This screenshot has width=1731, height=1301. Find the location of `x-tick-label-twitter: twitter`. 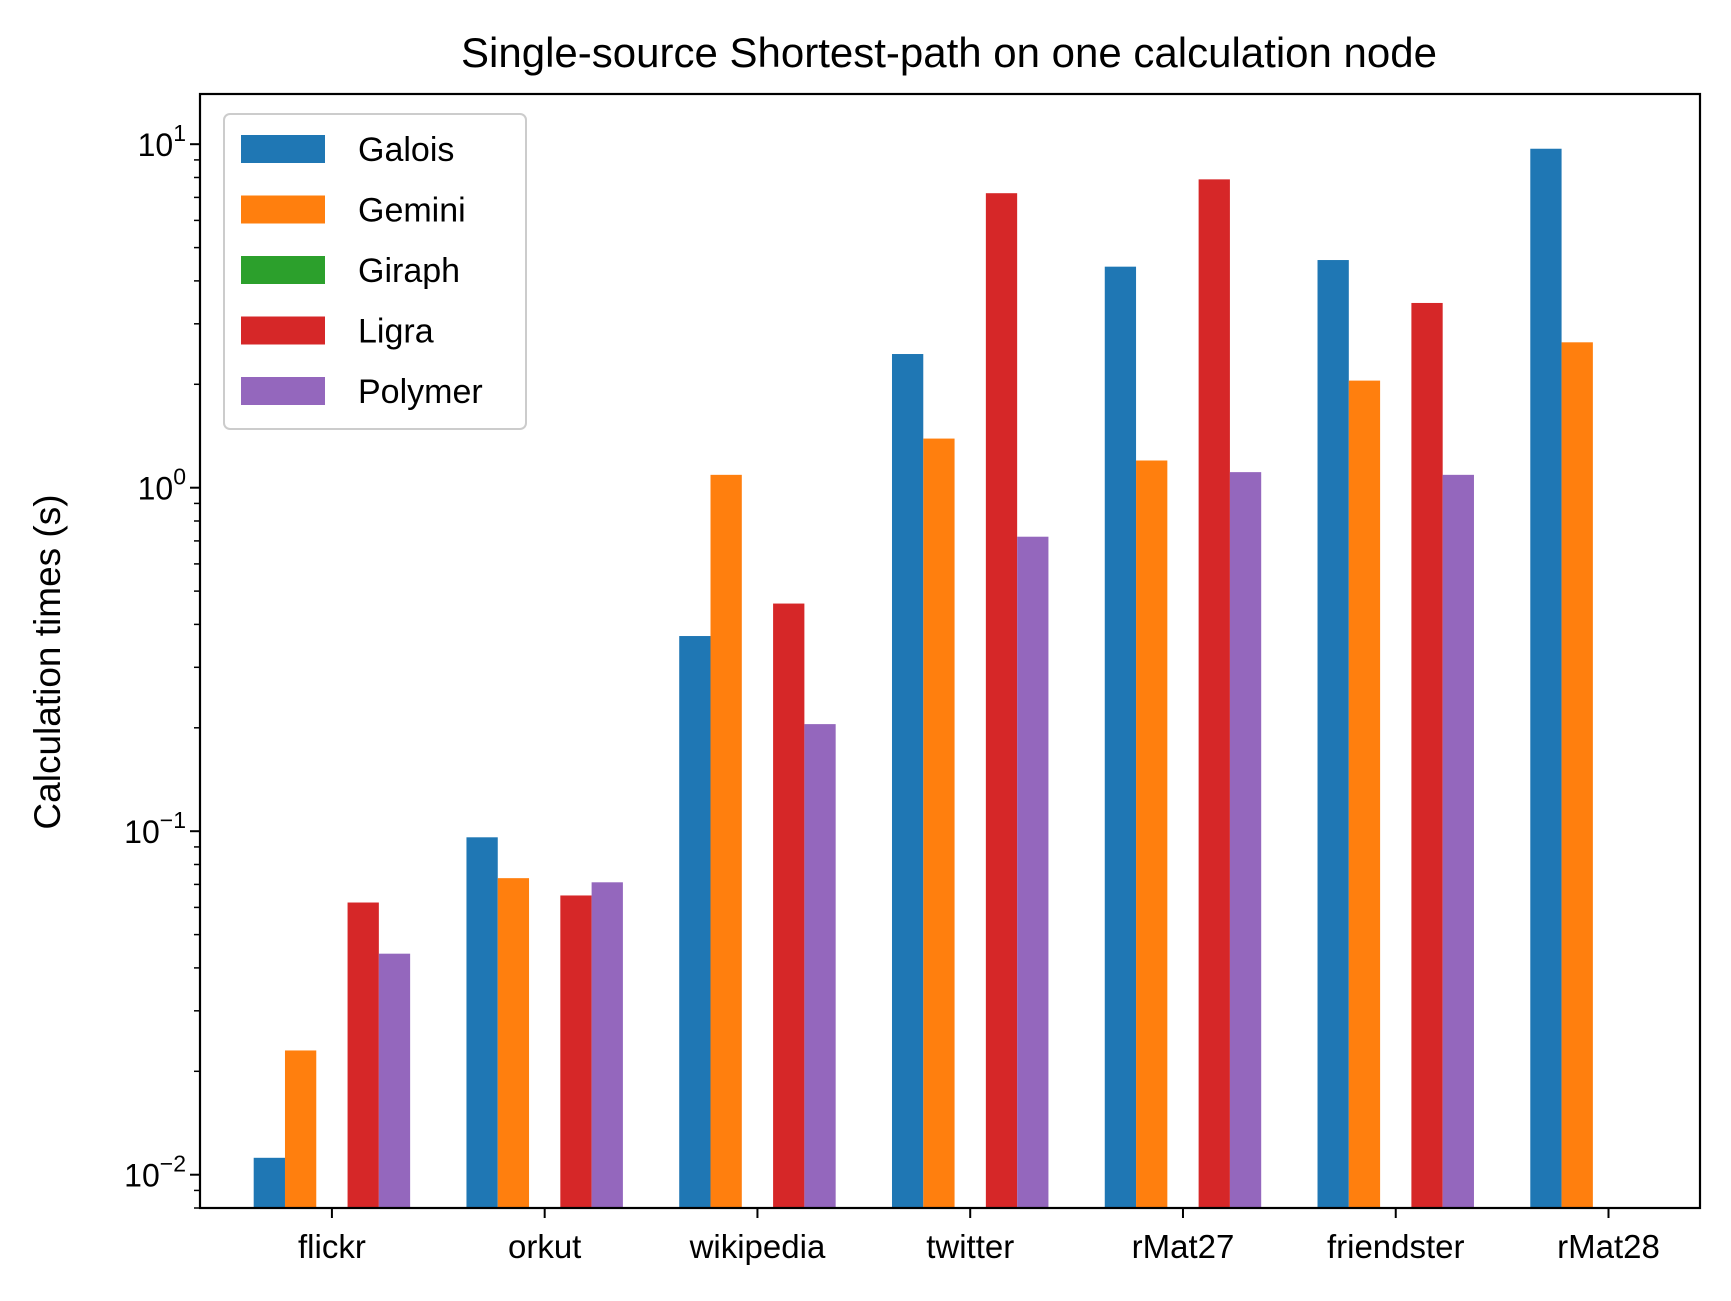

x-tick-label-twitter: twitter is located at coordinates (970, 1246).